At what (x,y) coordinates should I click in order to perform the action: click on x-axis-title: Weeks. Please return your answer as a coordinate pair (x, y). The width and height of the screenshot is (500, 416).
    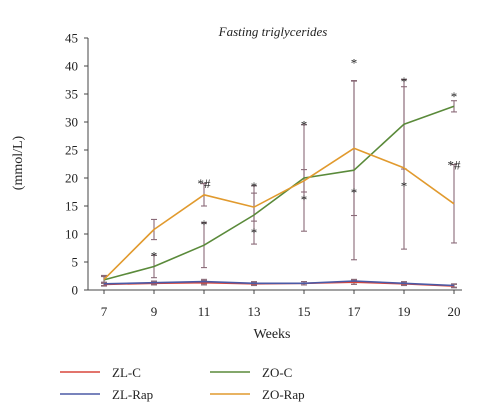
    Looking at the image, I should click on (272, 334).